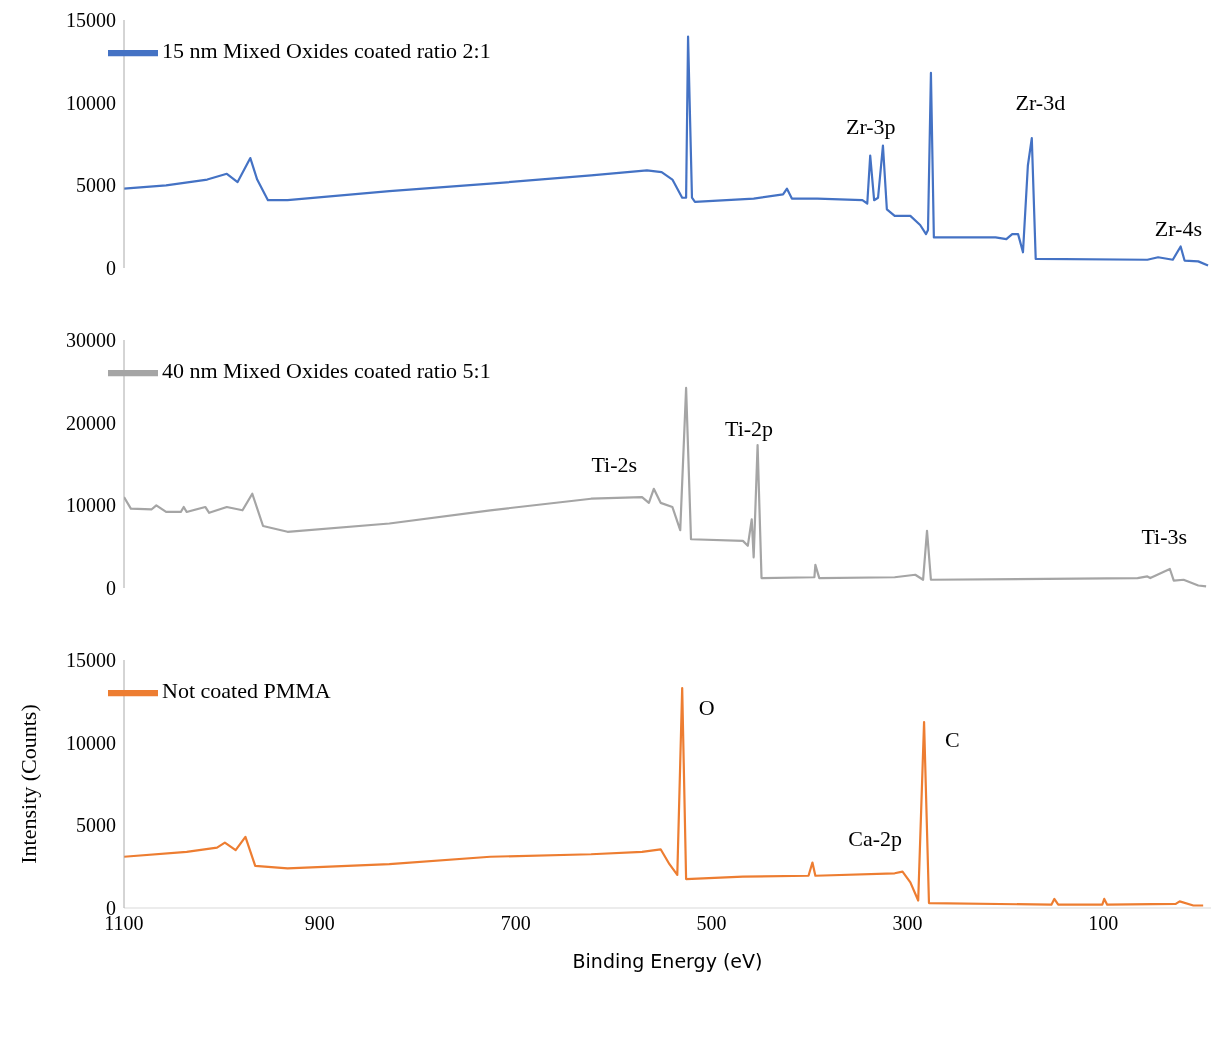 The image size is (1213, 1059). Describe the element at coordinates (706, 707) in the screenshot. I see `annotation: O` at that location.